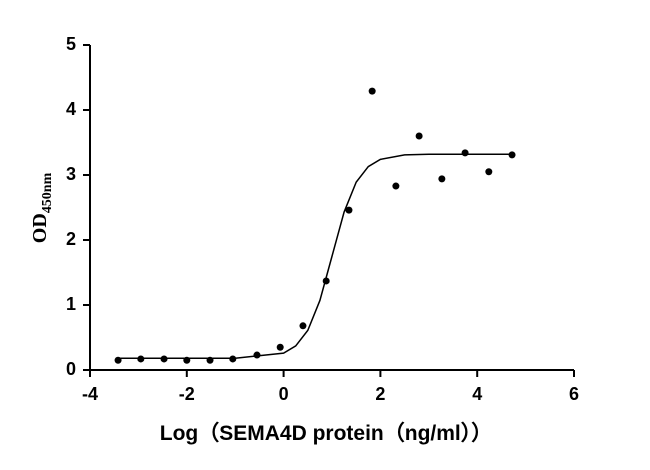 The height and width of the screenshot is (470, 650). I want to click on y-axis-label: OD450nm, so click(42, 207).